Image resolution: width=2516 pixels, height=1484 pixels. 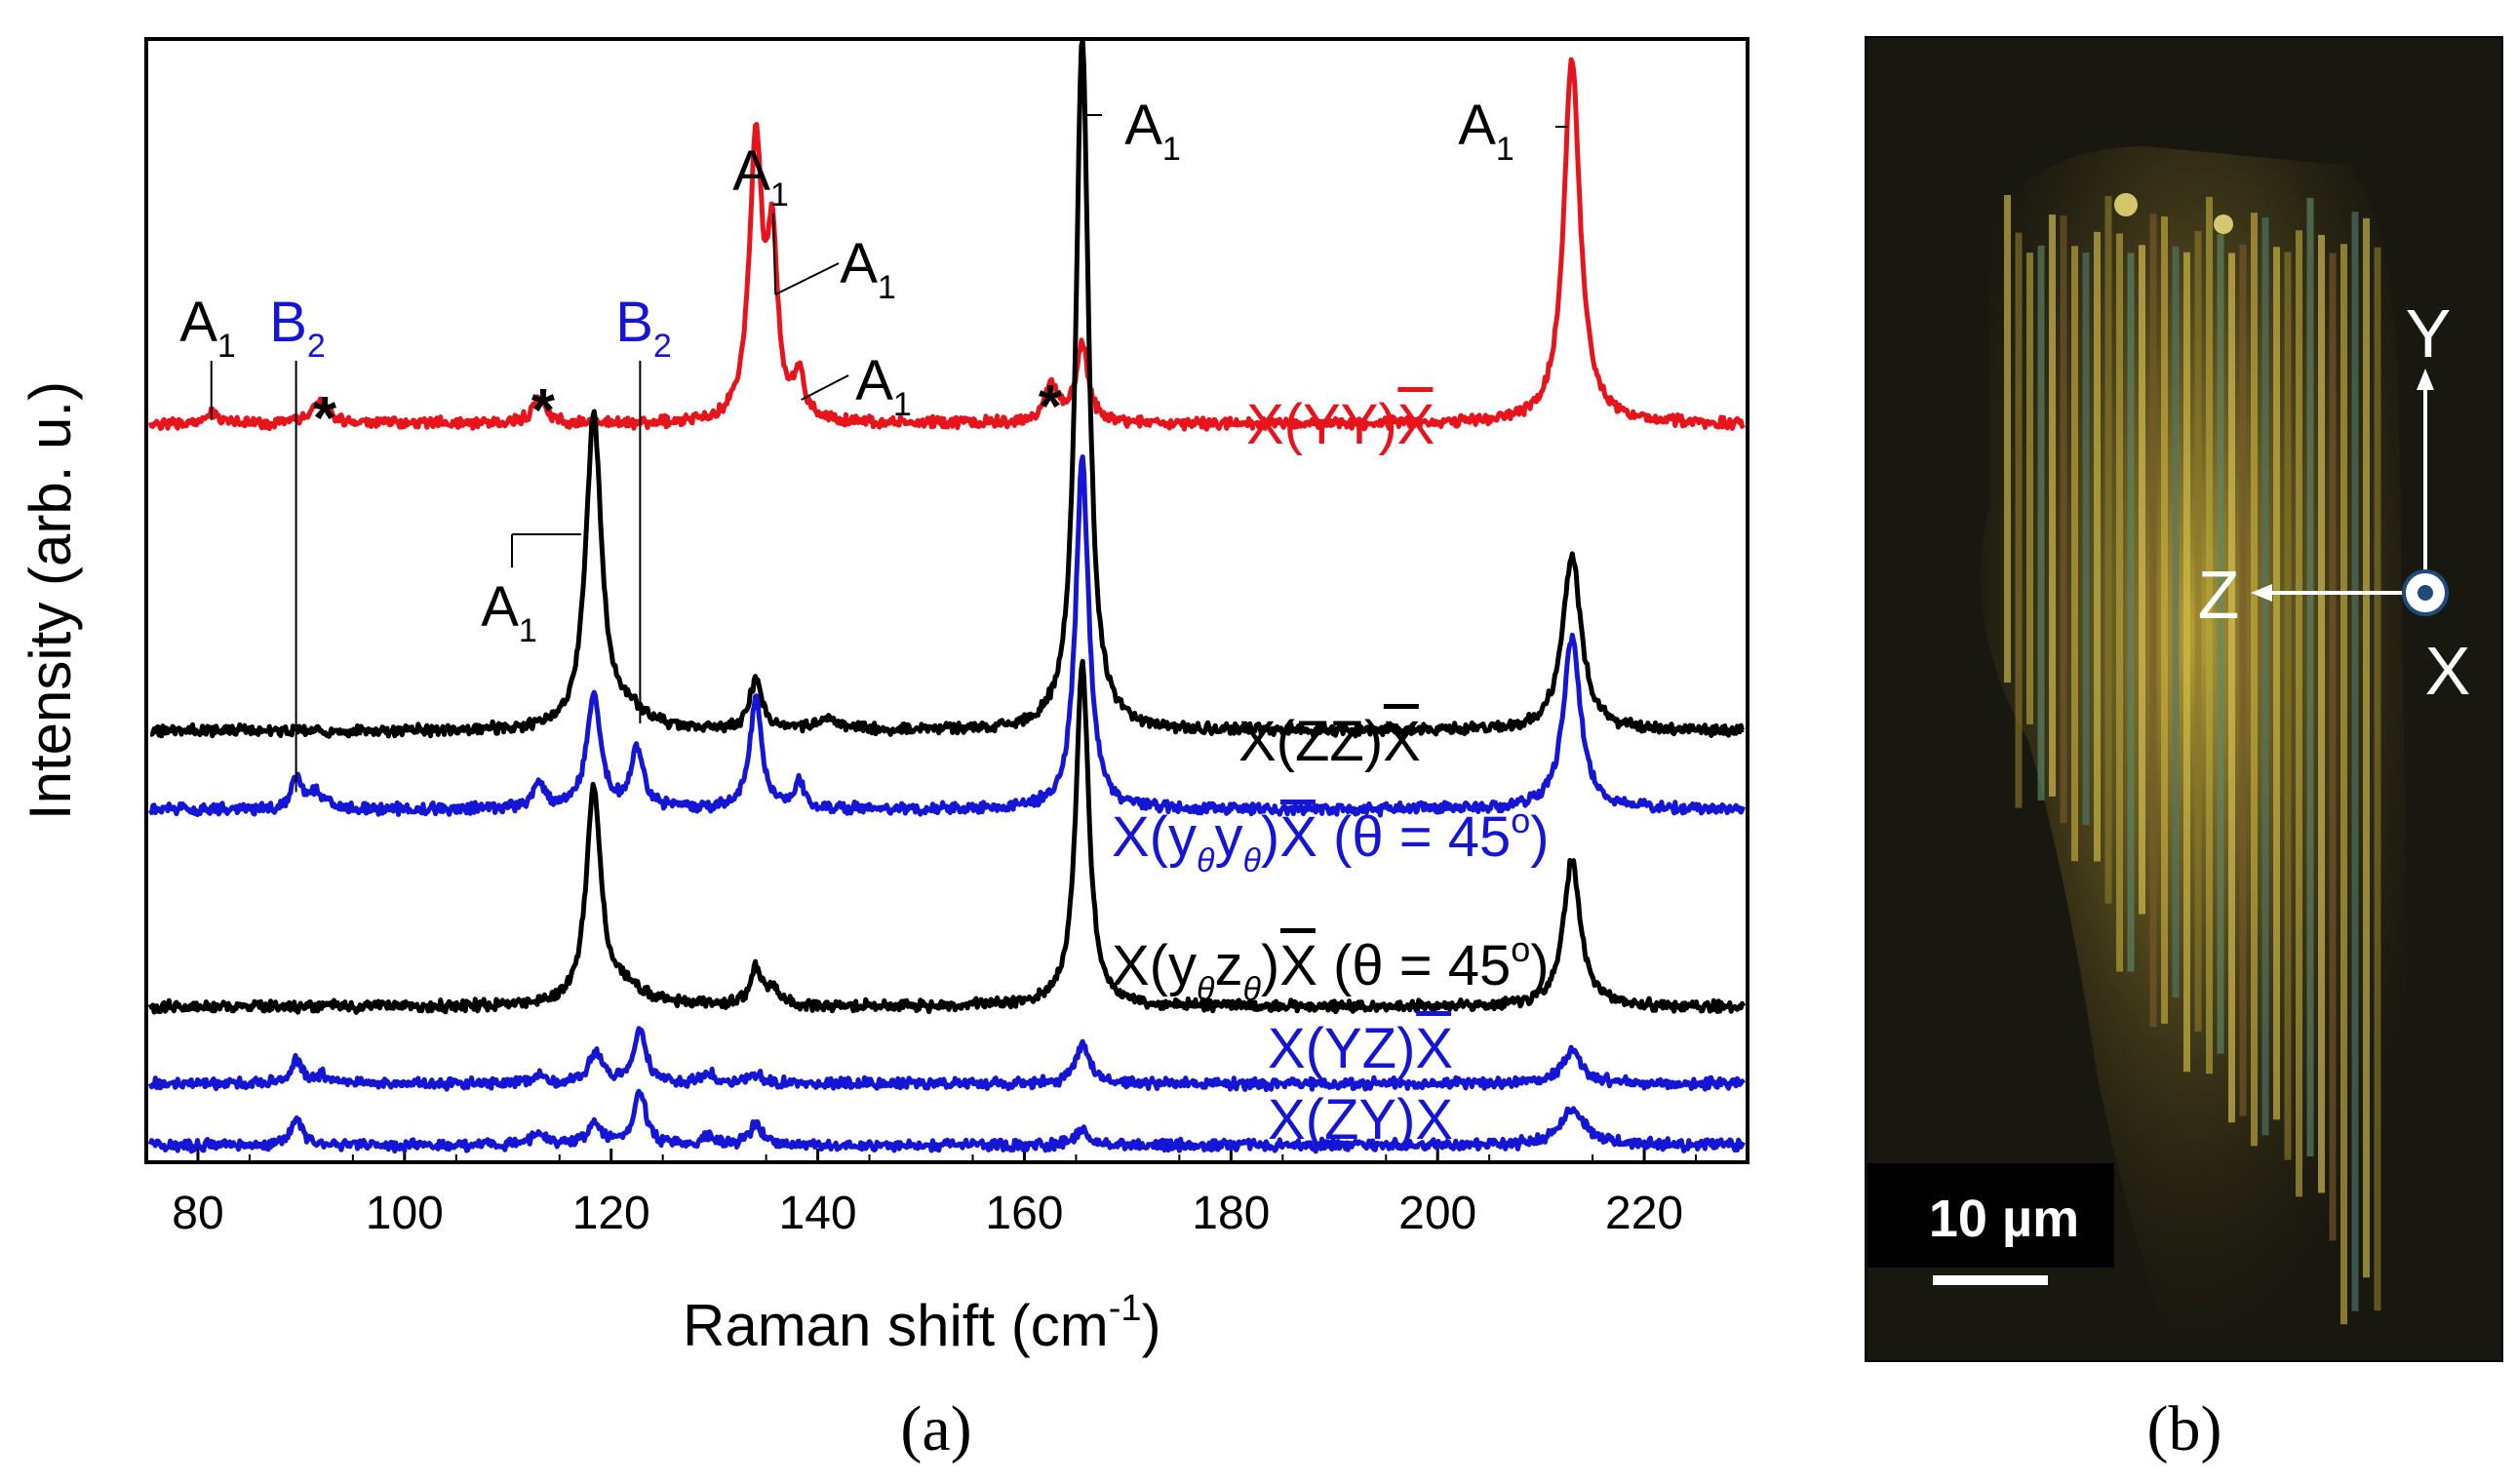 What do you see at coordinates (2448, 671) in the screenshot?
I see `axis-label-x: X` at bounding box center [2448, 671].